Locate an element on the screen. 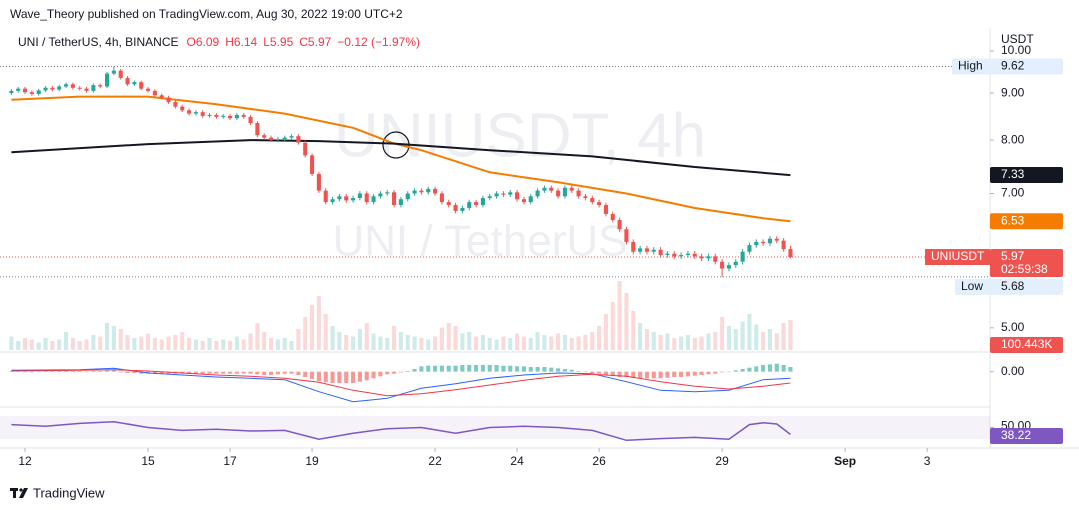  x-tick-label: Sep is located at coordinates (845, 461).